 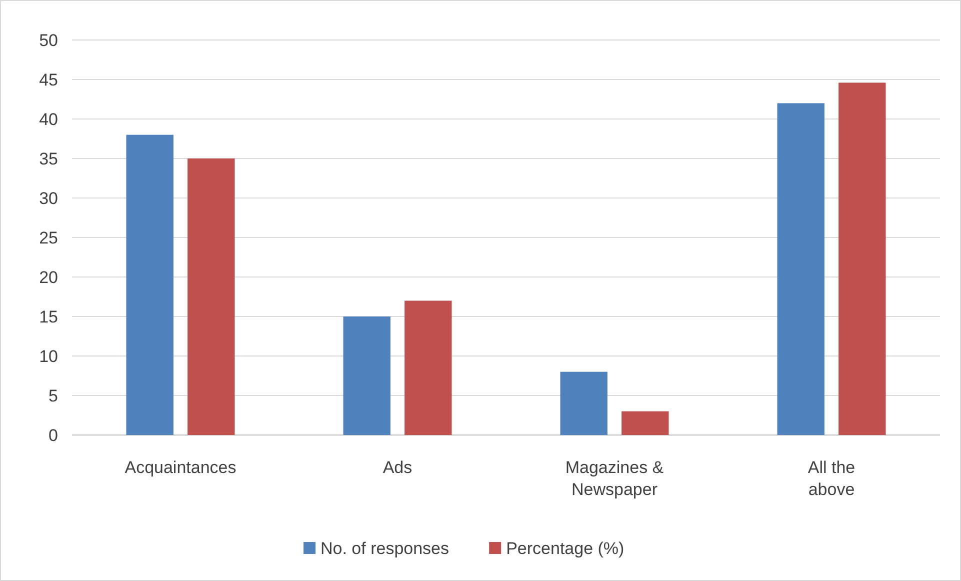 I want to click on y-tick-label: 40, so click(x=48, y=119).